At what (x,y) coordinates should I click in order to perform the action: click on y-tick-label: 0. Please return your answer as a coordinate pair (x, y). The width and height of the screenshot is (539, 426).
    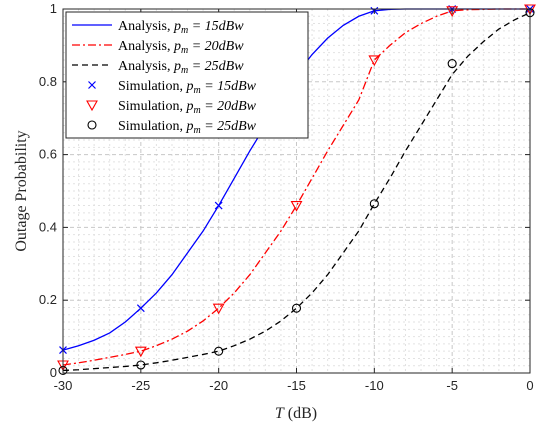
    Looking at the image, I should click on (53, 372).